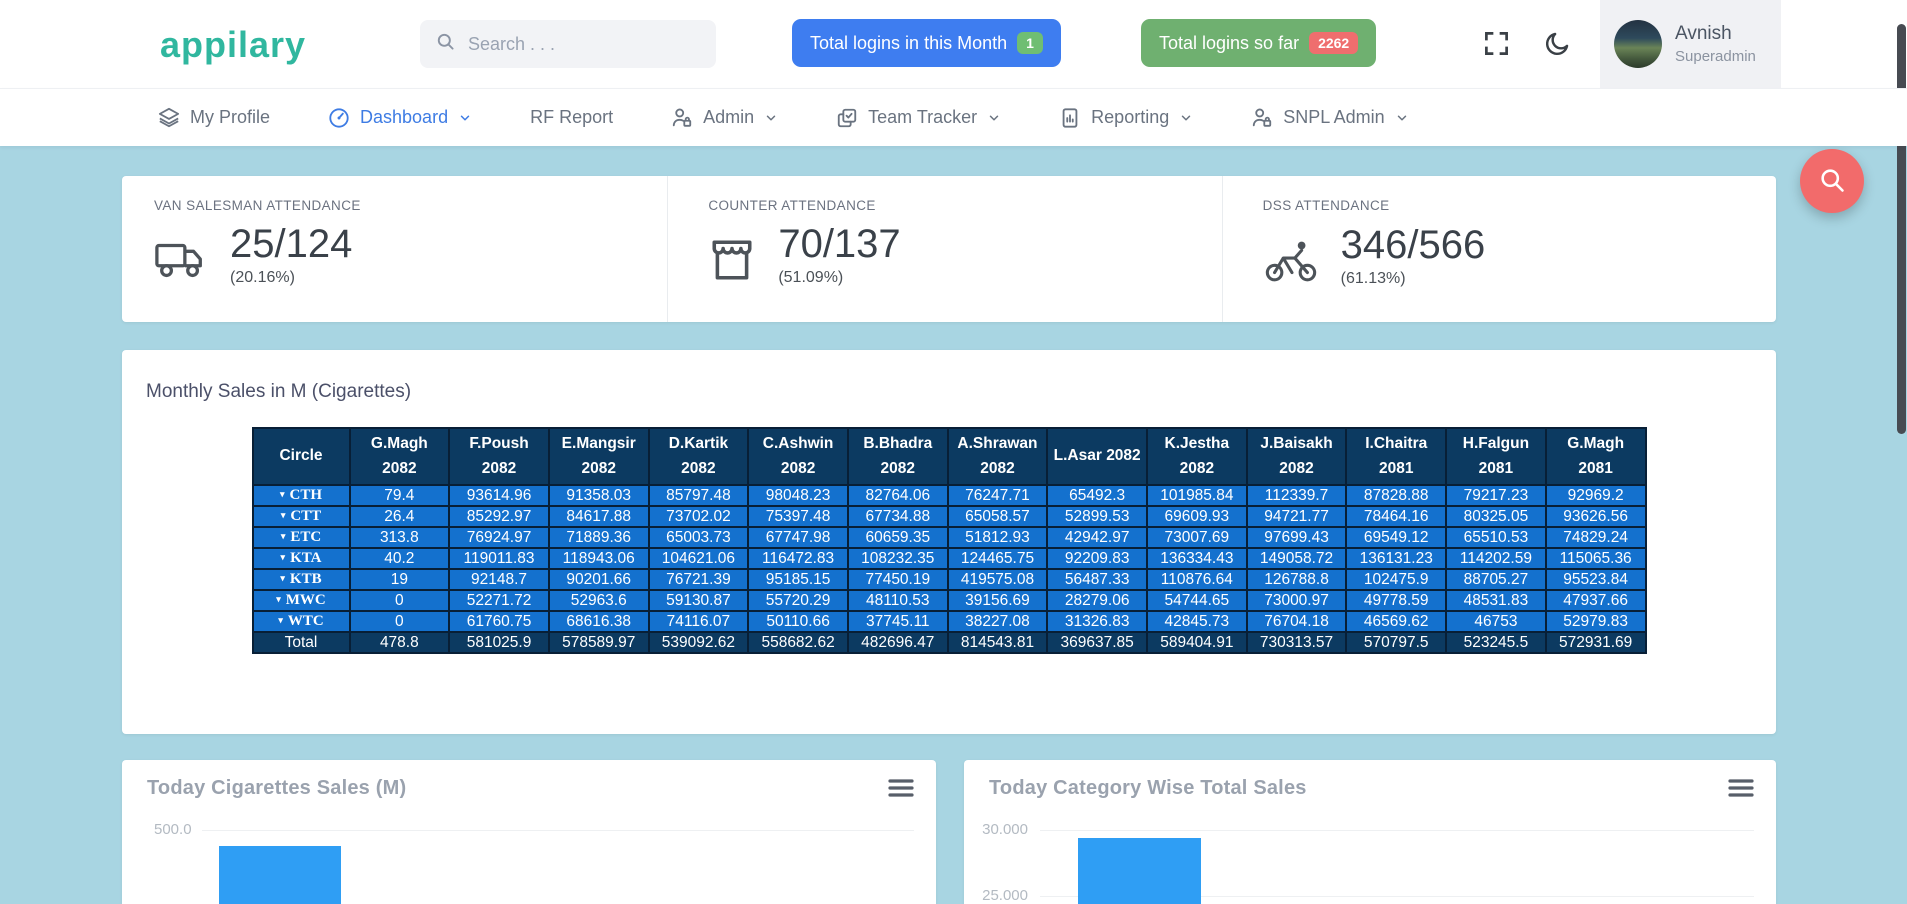 The width and height of the screenshot is (1907, 904). Describe the element at coordinates (997, 579) in the screenshot. I see `value-cell: 419575.08` at that location.